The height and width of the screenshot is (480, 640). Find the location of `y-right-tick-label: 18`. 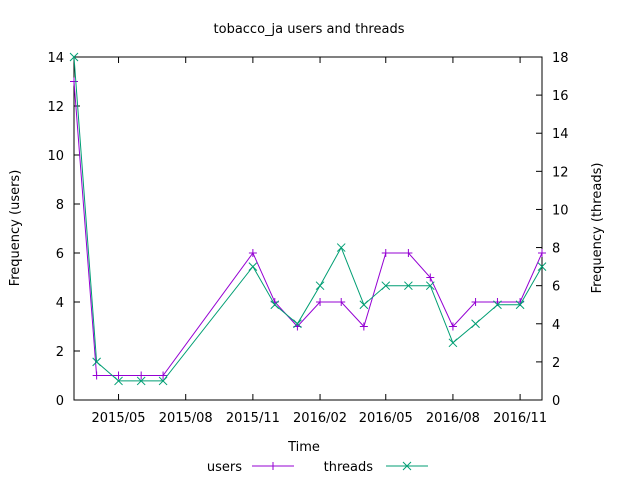

y-right-tick-label: 18 is located at coordinates (560, 58).